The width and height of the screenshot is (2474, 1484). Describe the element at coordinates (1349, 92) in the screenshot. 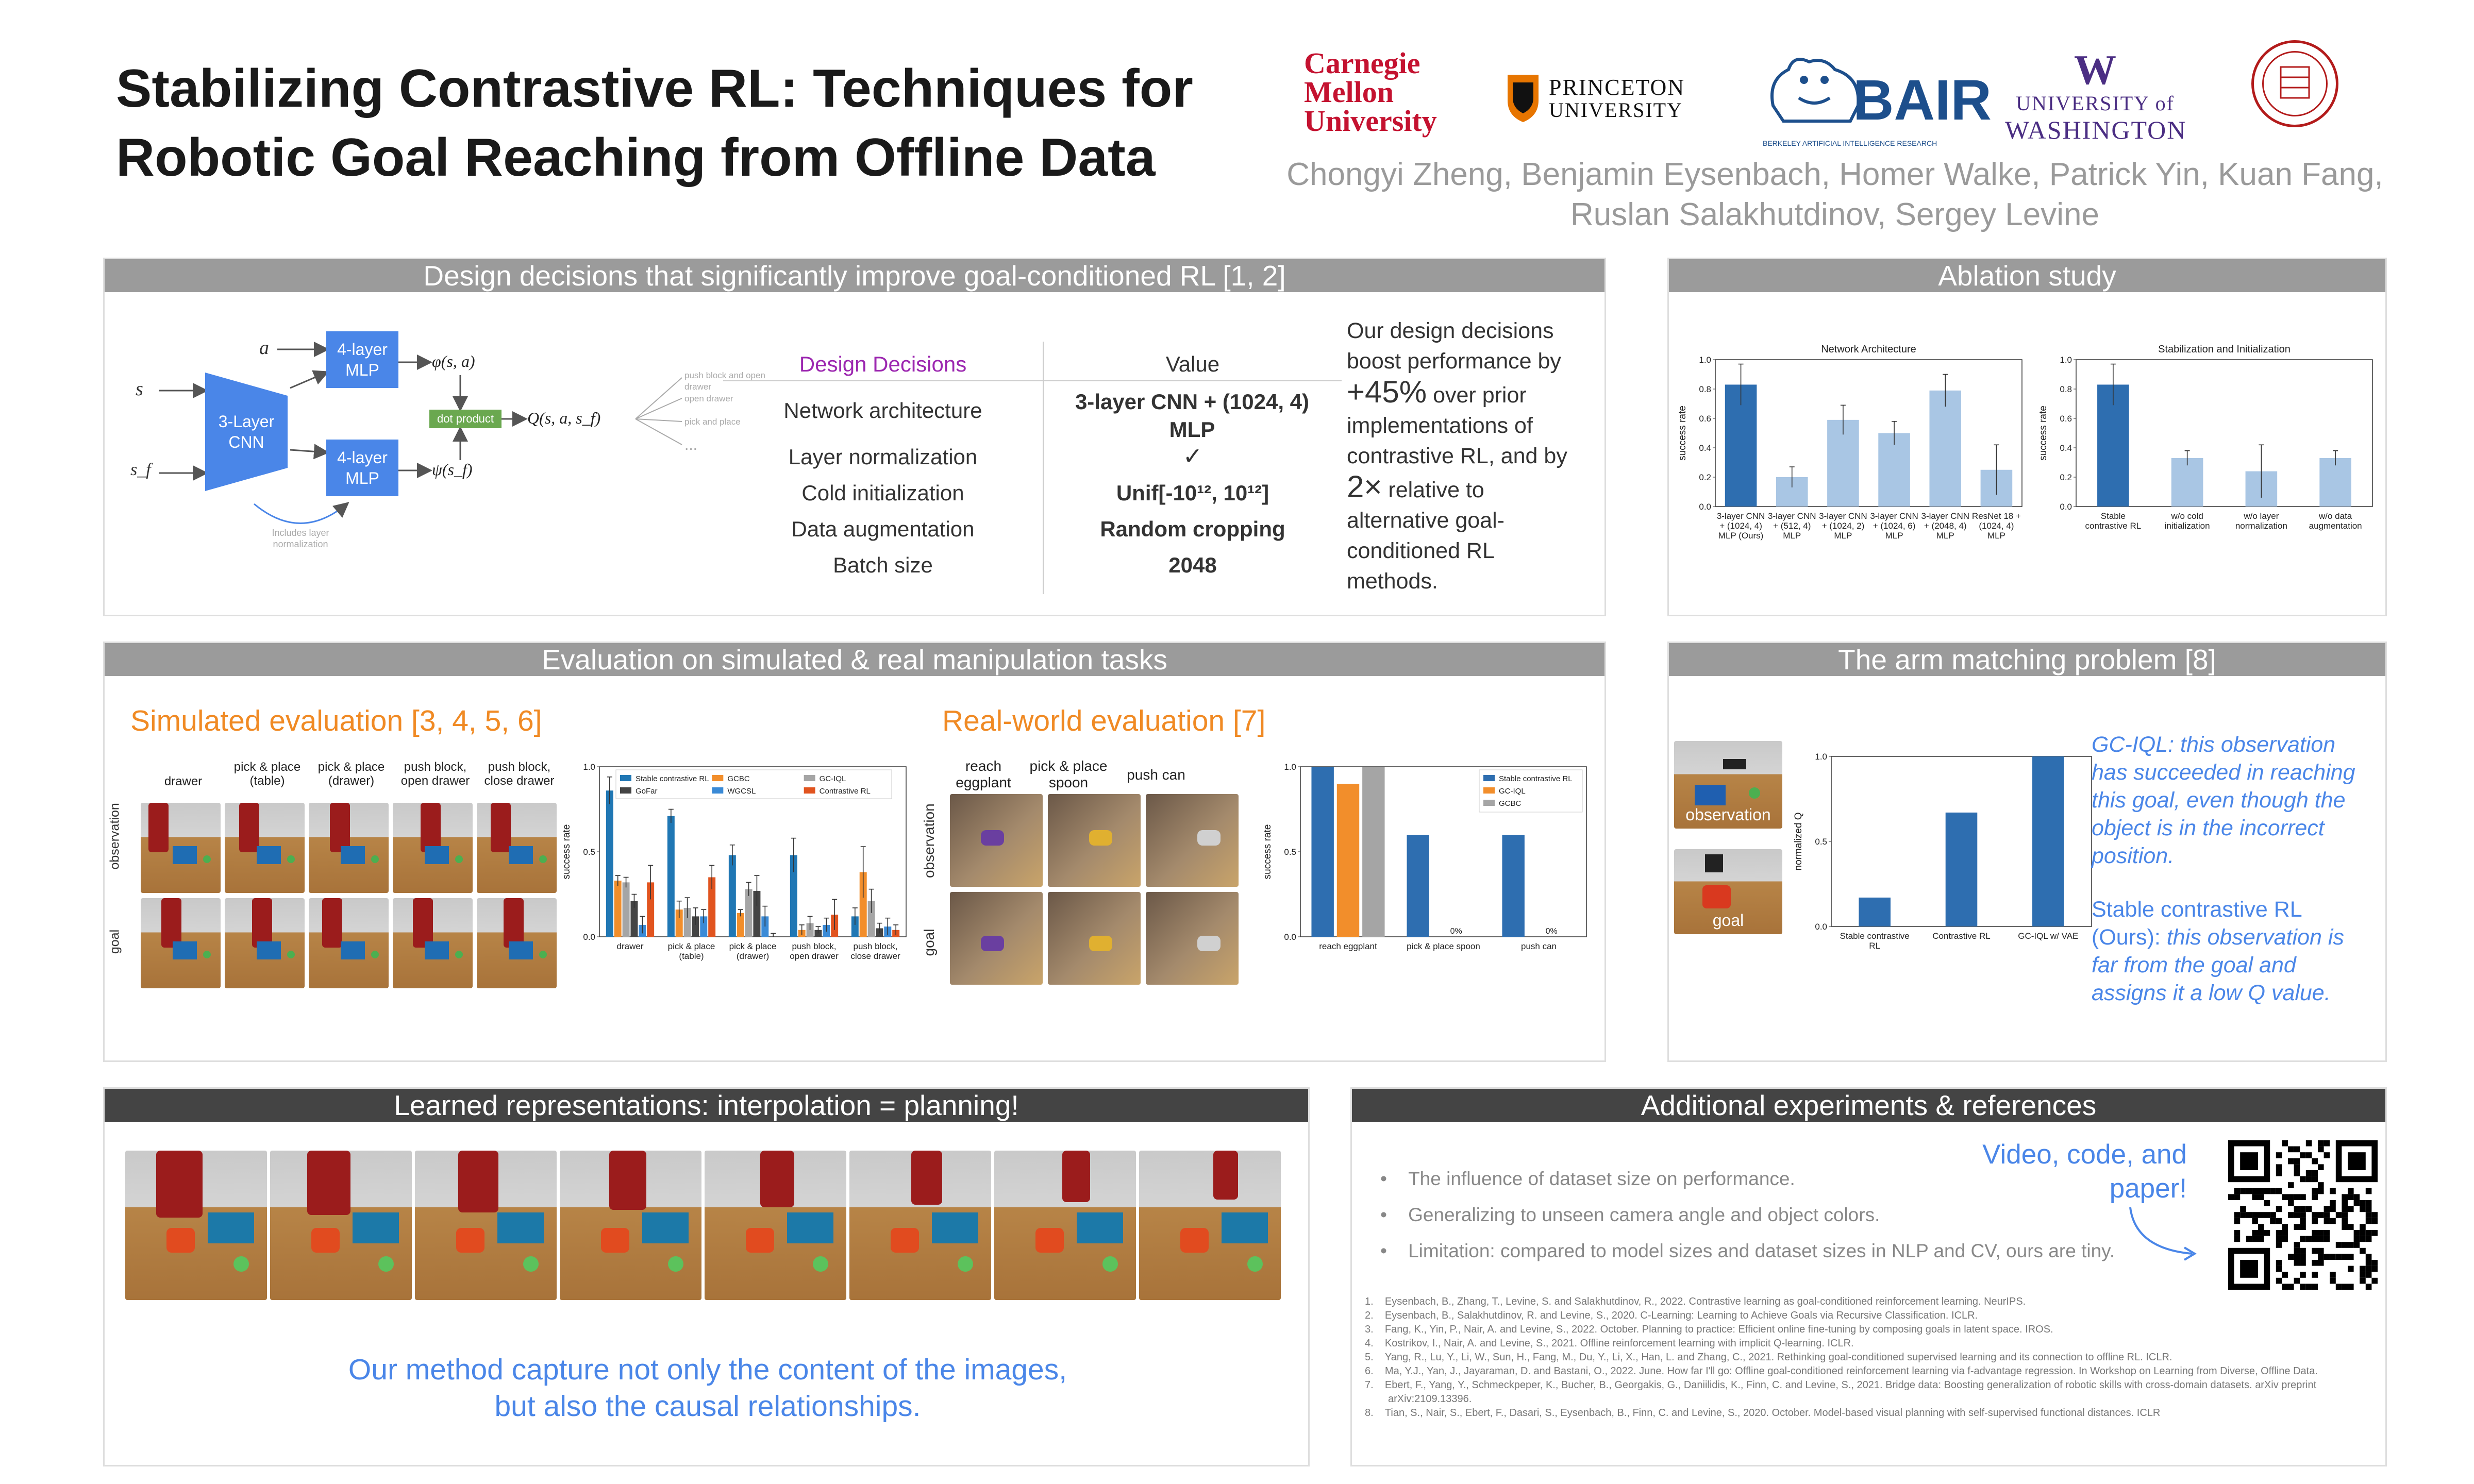

I see `cmu-logo-line-2: Mellon` at that location.